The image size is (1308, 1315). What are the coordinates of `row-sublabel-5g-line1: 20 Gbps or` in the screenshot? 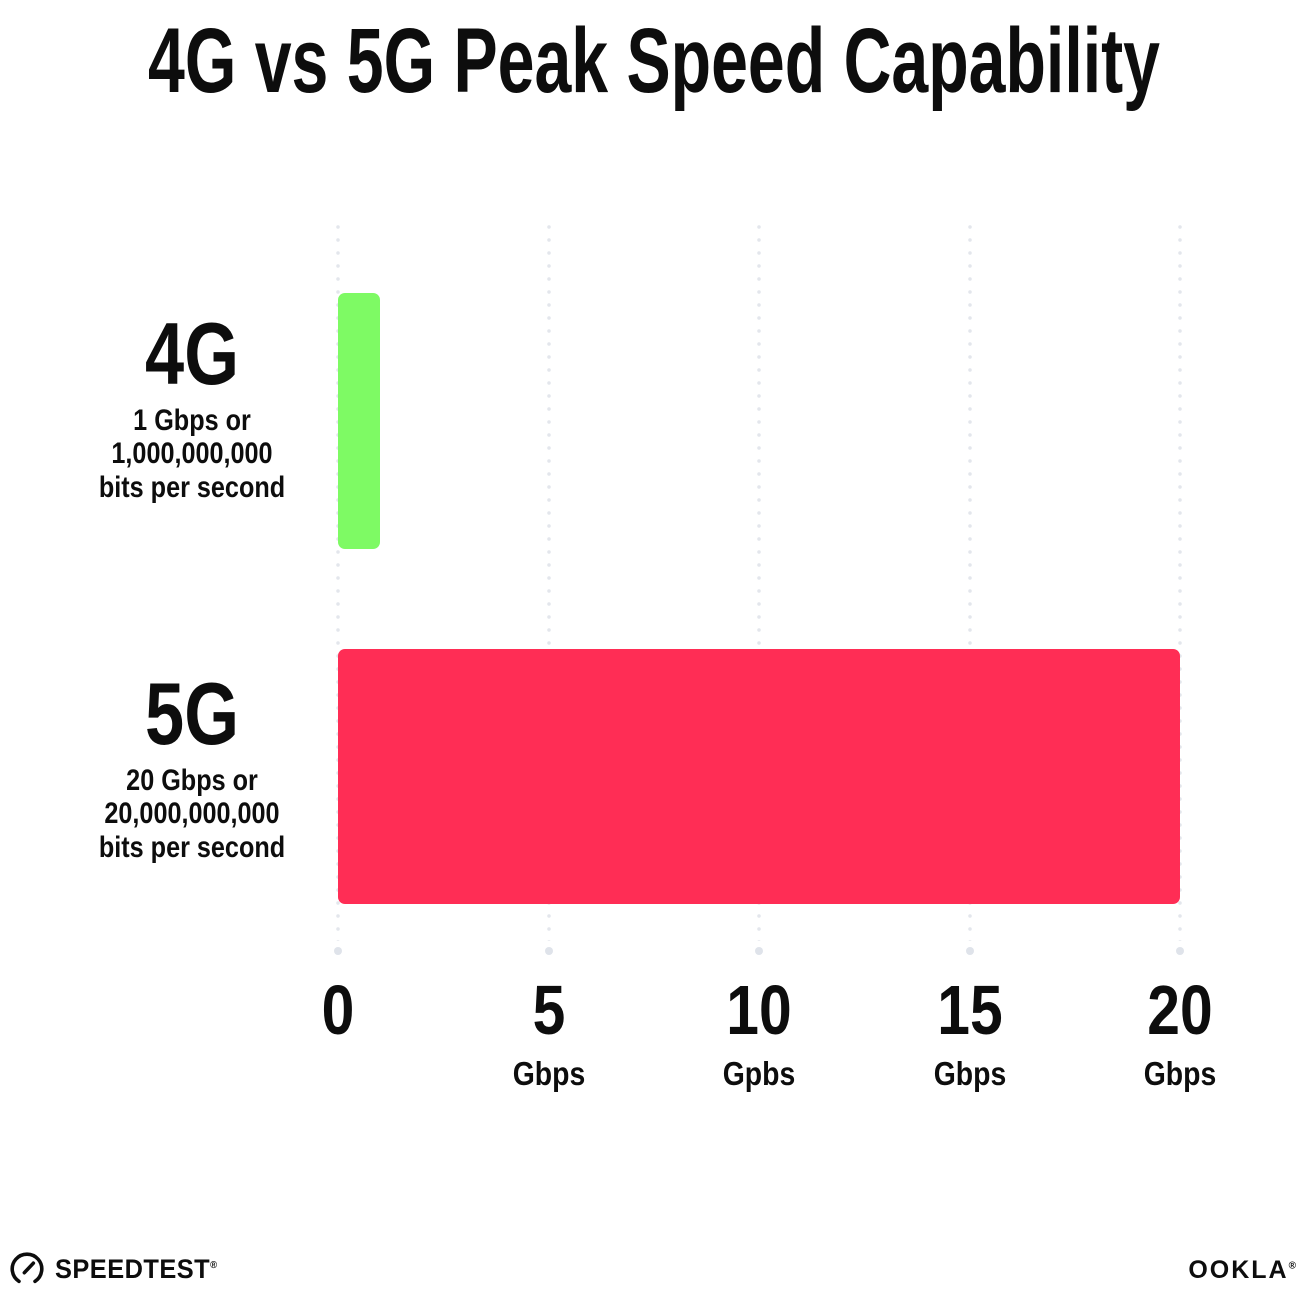 It's located at (192, 780).